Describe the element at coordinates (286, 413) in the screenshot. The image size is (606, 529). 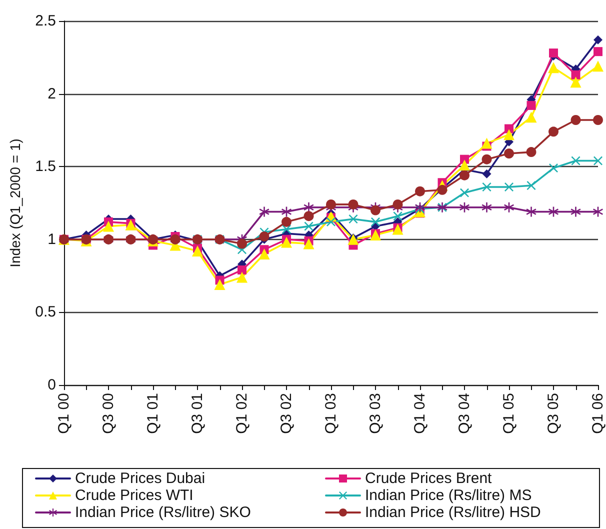
I see `x-tick-label: Q3 02` at that location.